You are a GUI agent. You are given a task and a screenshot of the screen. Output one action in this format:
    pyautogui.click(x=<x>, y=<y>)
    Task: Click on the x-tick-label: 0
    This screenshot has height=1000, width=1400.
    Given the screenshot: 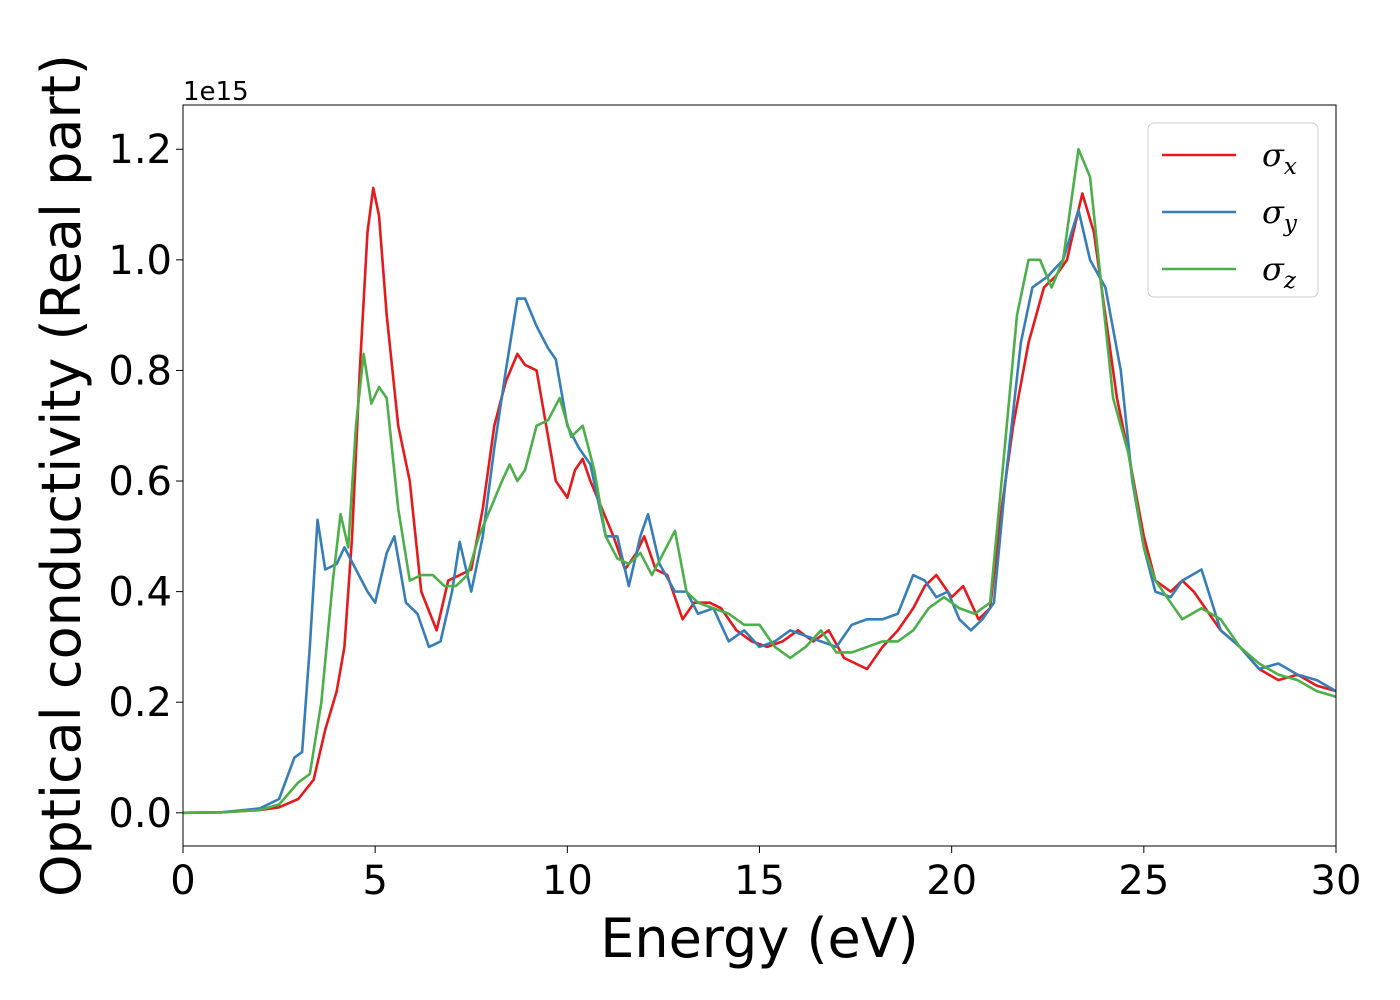 What is the action you would take?
    pyautogui.click(x=182, y=881)
    